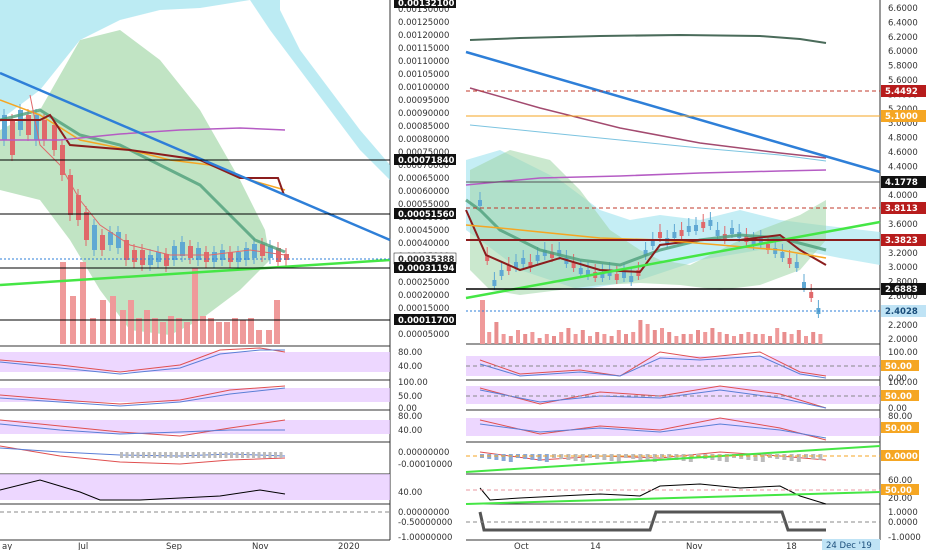 Image resolution: width=932 pixels, height=550 pixels. I want to click on right-time-tick: Oct, so click(521, 546).